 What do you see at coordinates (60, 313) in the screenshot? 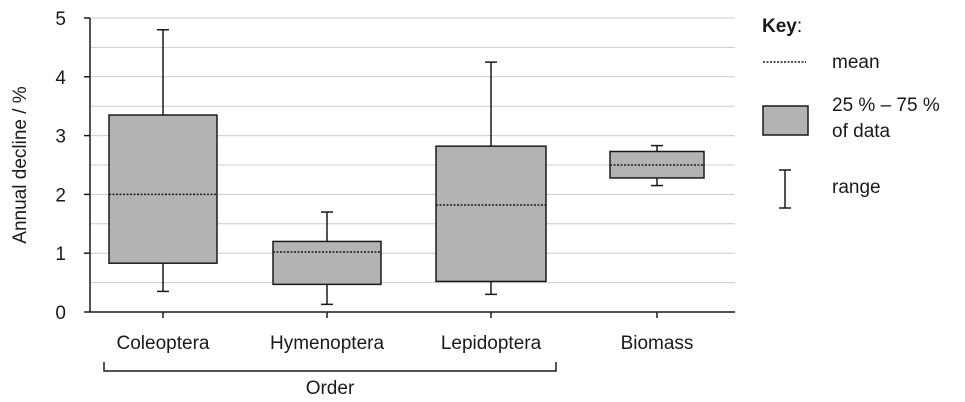
I see `y-tick-label: 0` at bounding box center [60, 313].